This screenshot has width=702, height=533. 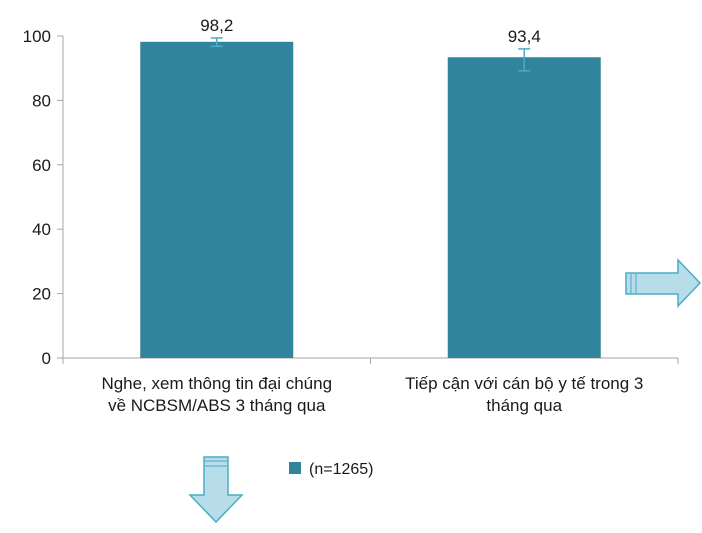 I want to click on y-tick-label: 100, so click(x=37, y=36).